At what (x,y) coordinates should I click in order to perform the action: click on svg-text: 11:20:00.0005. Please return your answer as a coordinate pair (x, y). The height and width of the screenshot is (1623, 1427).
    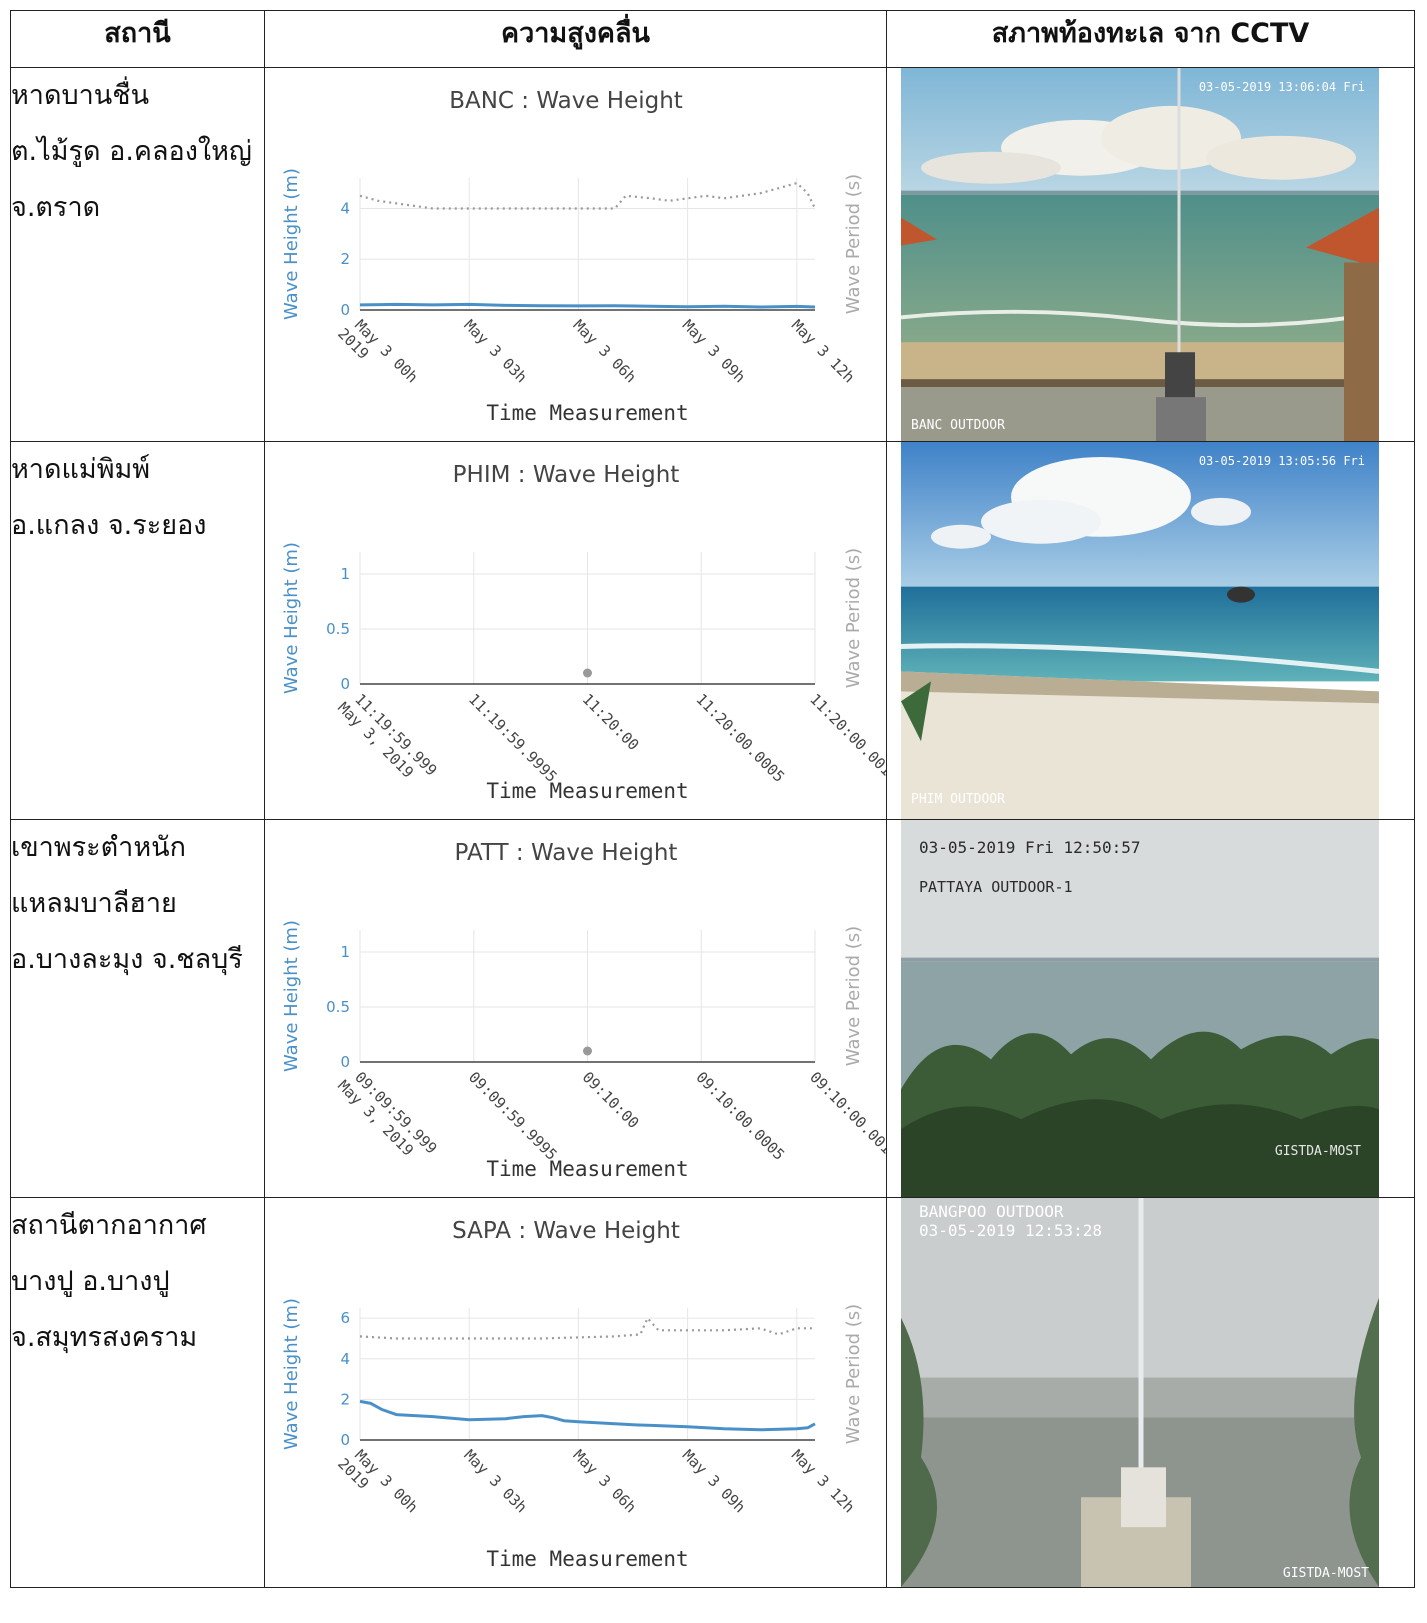
    Looking at the image, I should click on (740, 738).